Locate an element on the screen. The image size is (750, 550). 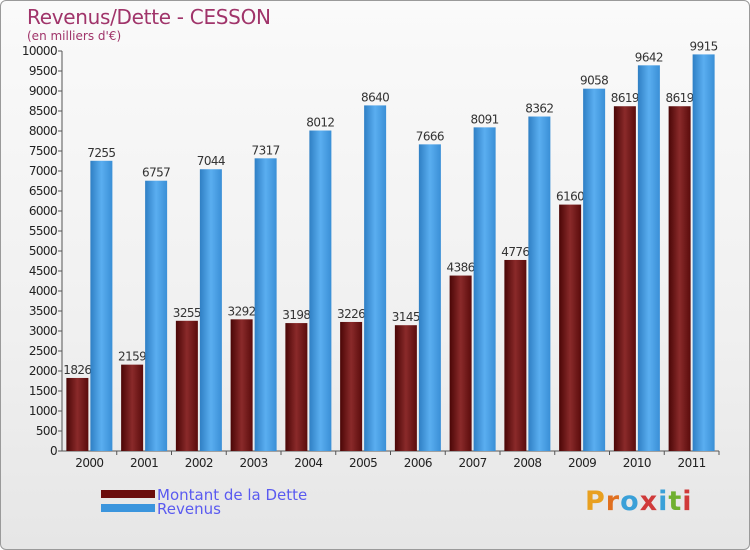
x-tick-label: 2005 is located at coordinates (363, 463).